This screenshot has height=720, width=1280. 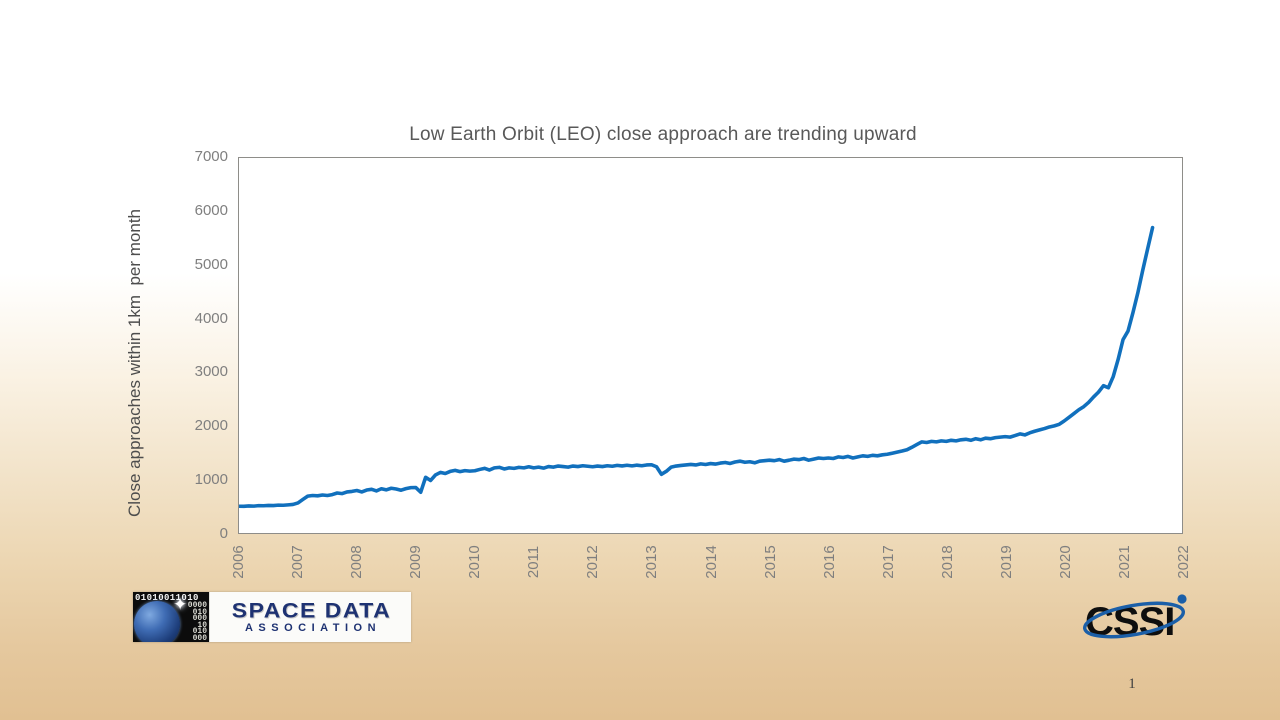 What do you see at coordinates (474, 562) in the screenshot?
I see `x-tick-label: 2010` at bounding box center [474, 562].